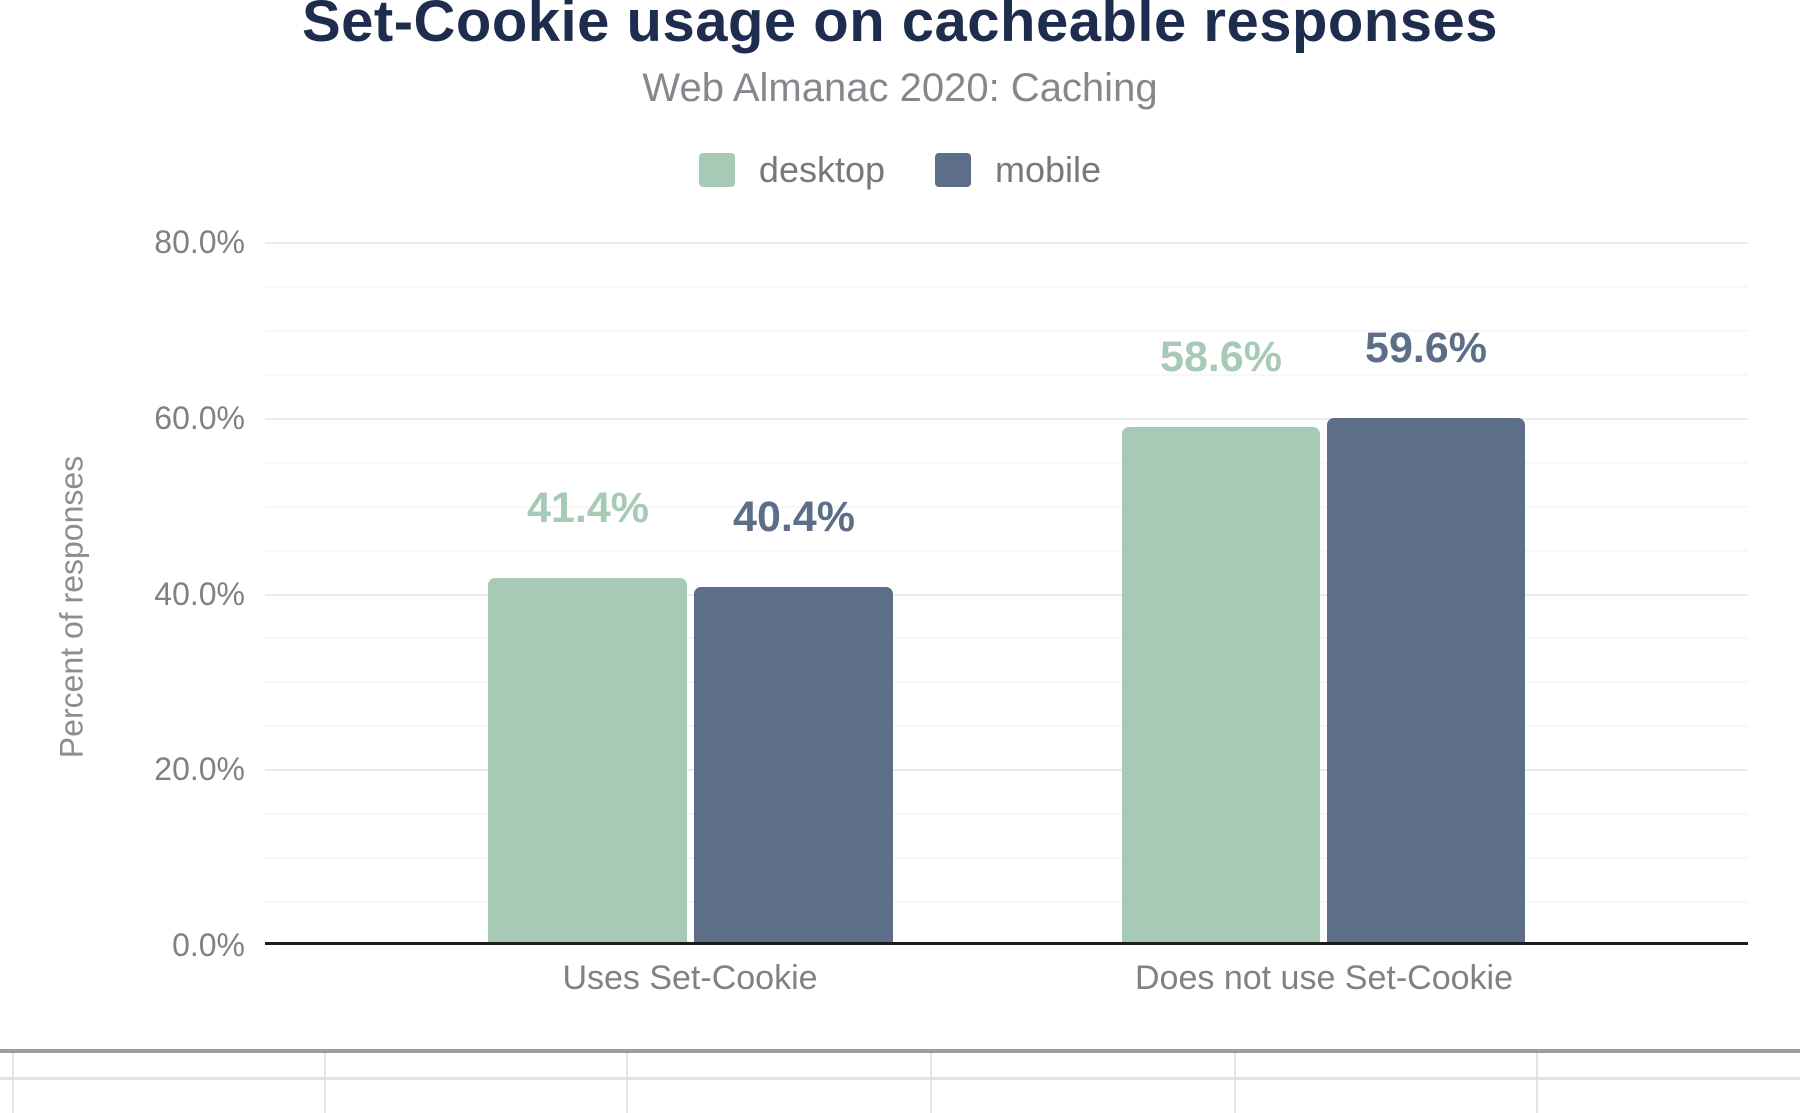  What do you see at coordinates (199, 242) in the screenshot?
I see `y-tick-label-80: 80.0%` at bounding box center [199, 242].